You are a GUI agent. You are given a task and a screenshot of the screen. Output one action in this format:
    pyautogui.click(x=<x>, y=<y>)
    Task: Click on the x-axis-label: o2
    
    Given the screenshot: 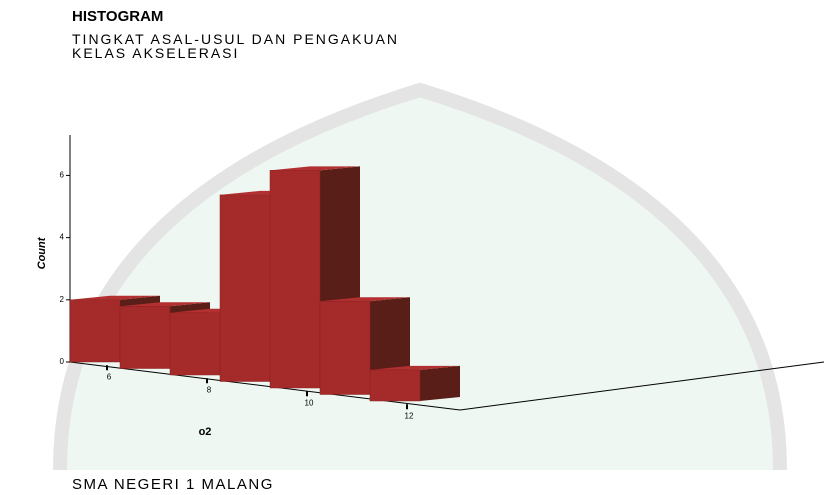 What is the action you would take?
    pyautogui.click(x=205, y=432)
    